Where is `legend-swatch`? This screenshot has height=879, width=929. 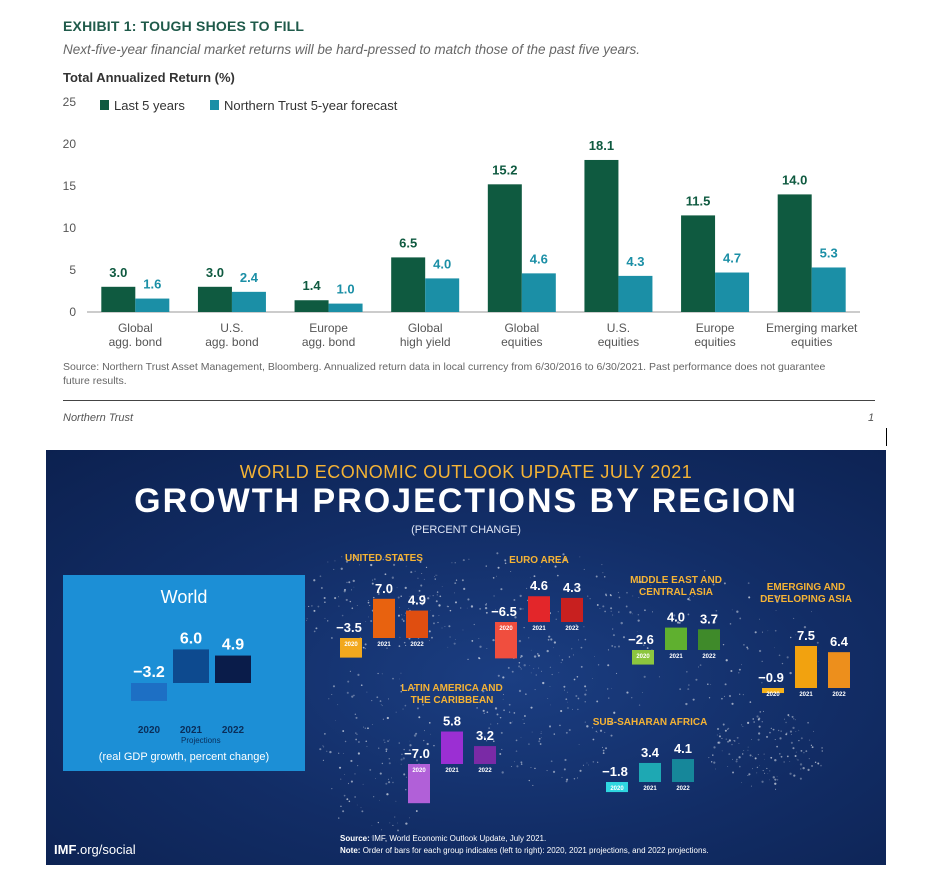 legend-swatch is located at coordinates (104, 105).